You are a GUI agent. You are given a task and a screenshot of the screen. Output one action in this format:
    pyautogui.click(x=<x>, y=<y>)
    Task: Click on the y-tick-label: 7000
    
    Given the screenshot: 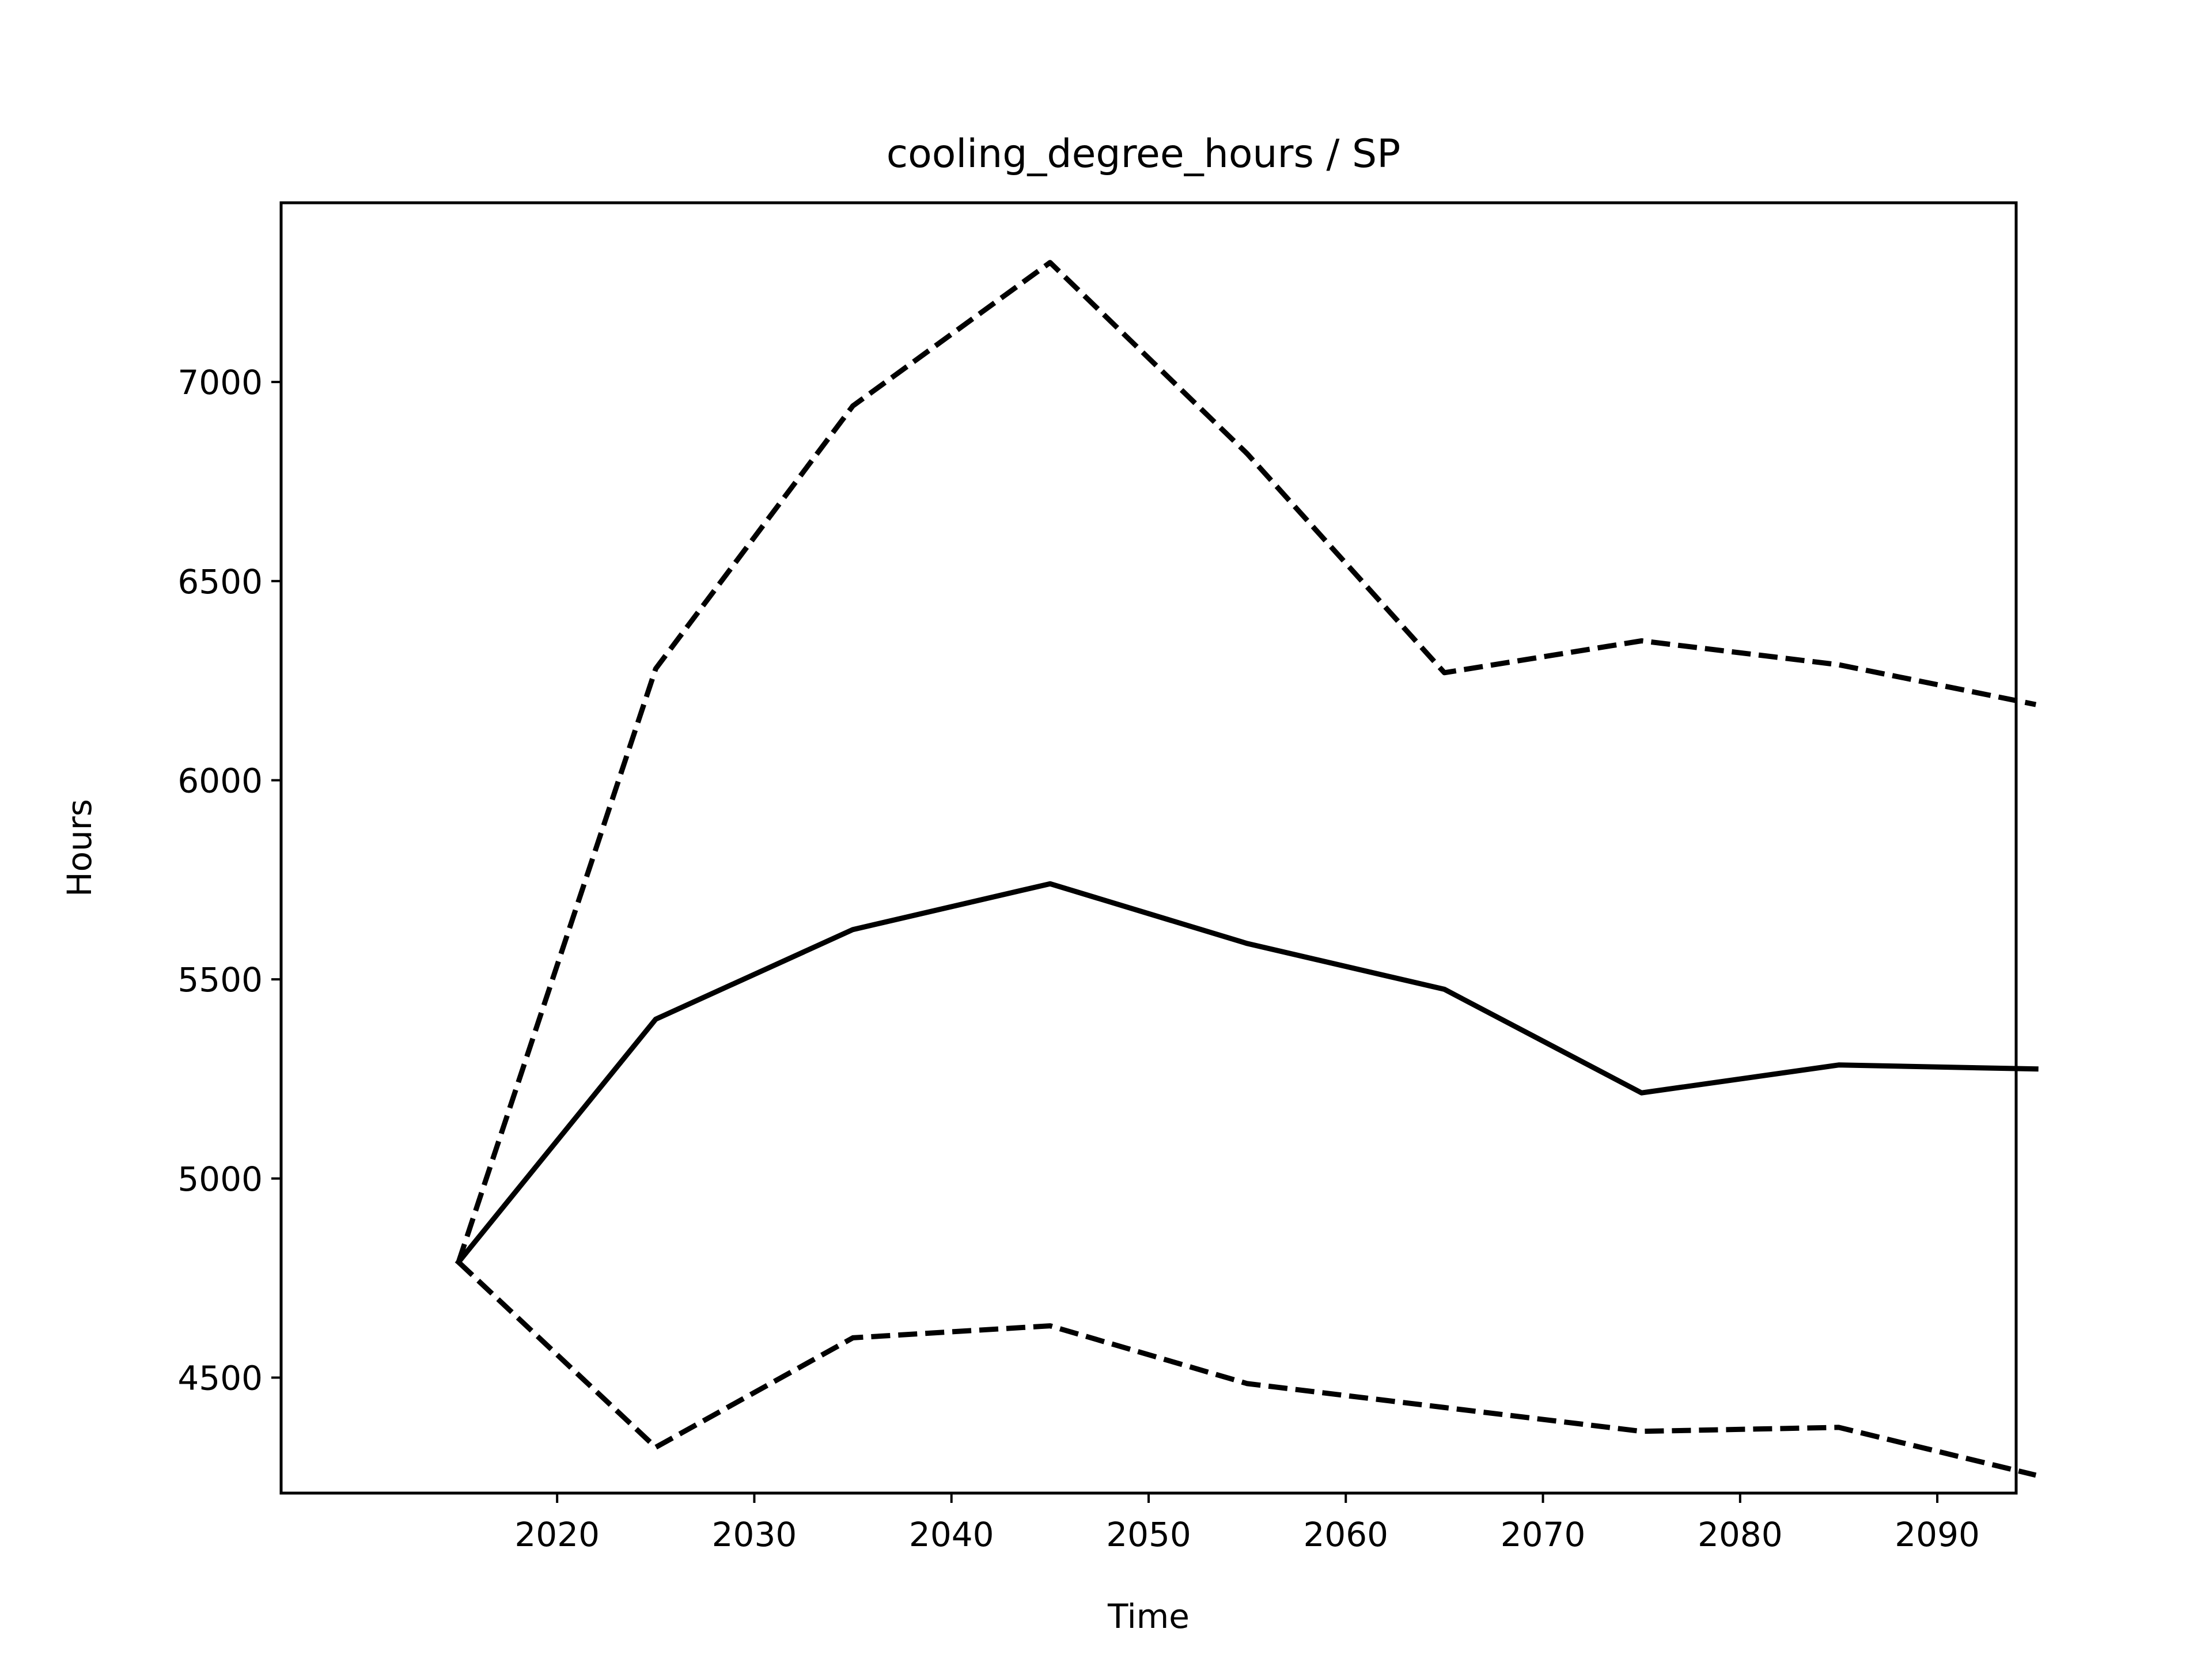 What is the action you would take?
    pyautogui.click(x=220, y=382)
    